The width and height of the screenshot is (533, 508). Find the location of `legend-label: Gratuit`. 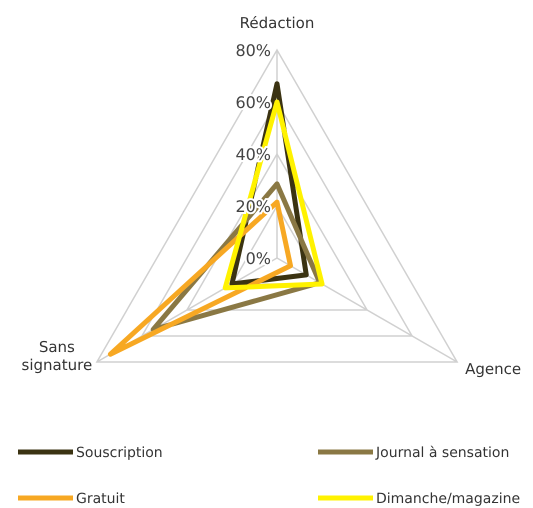

legend-label: Gratuit is located at coordinates (101, 499).